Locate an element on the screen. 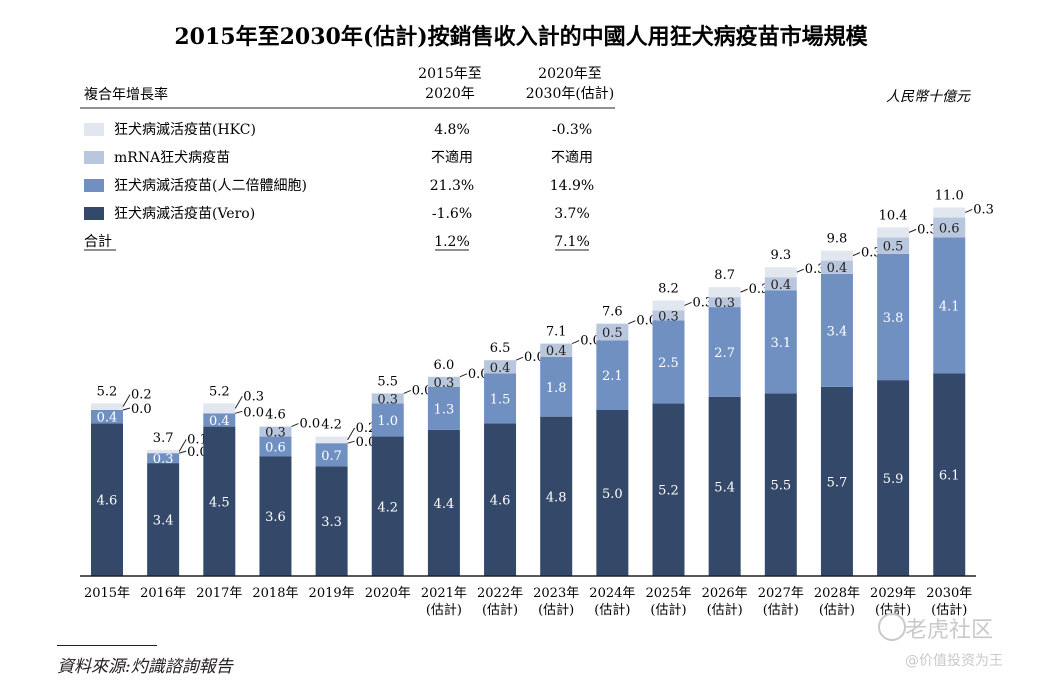 This screenshot has width=1043, height=685. data-label-vero-15: 6.1 is located at coordinates (949, 476).